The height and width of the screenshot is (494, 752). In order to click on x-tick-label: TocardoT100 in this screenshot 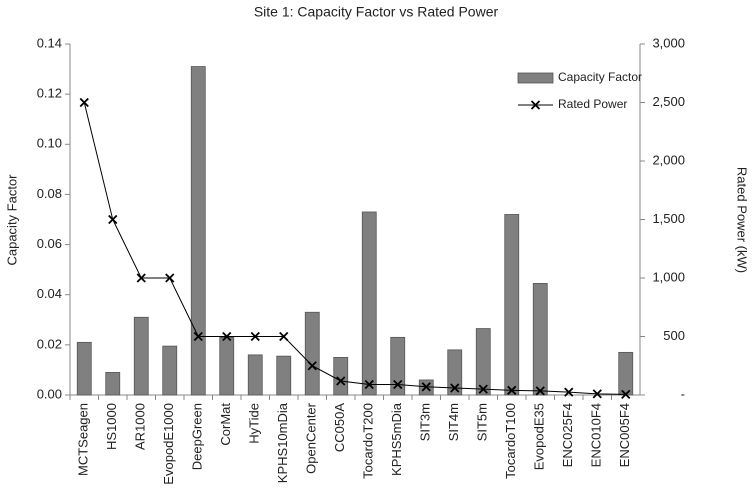, I will do `click(510, 441)`.